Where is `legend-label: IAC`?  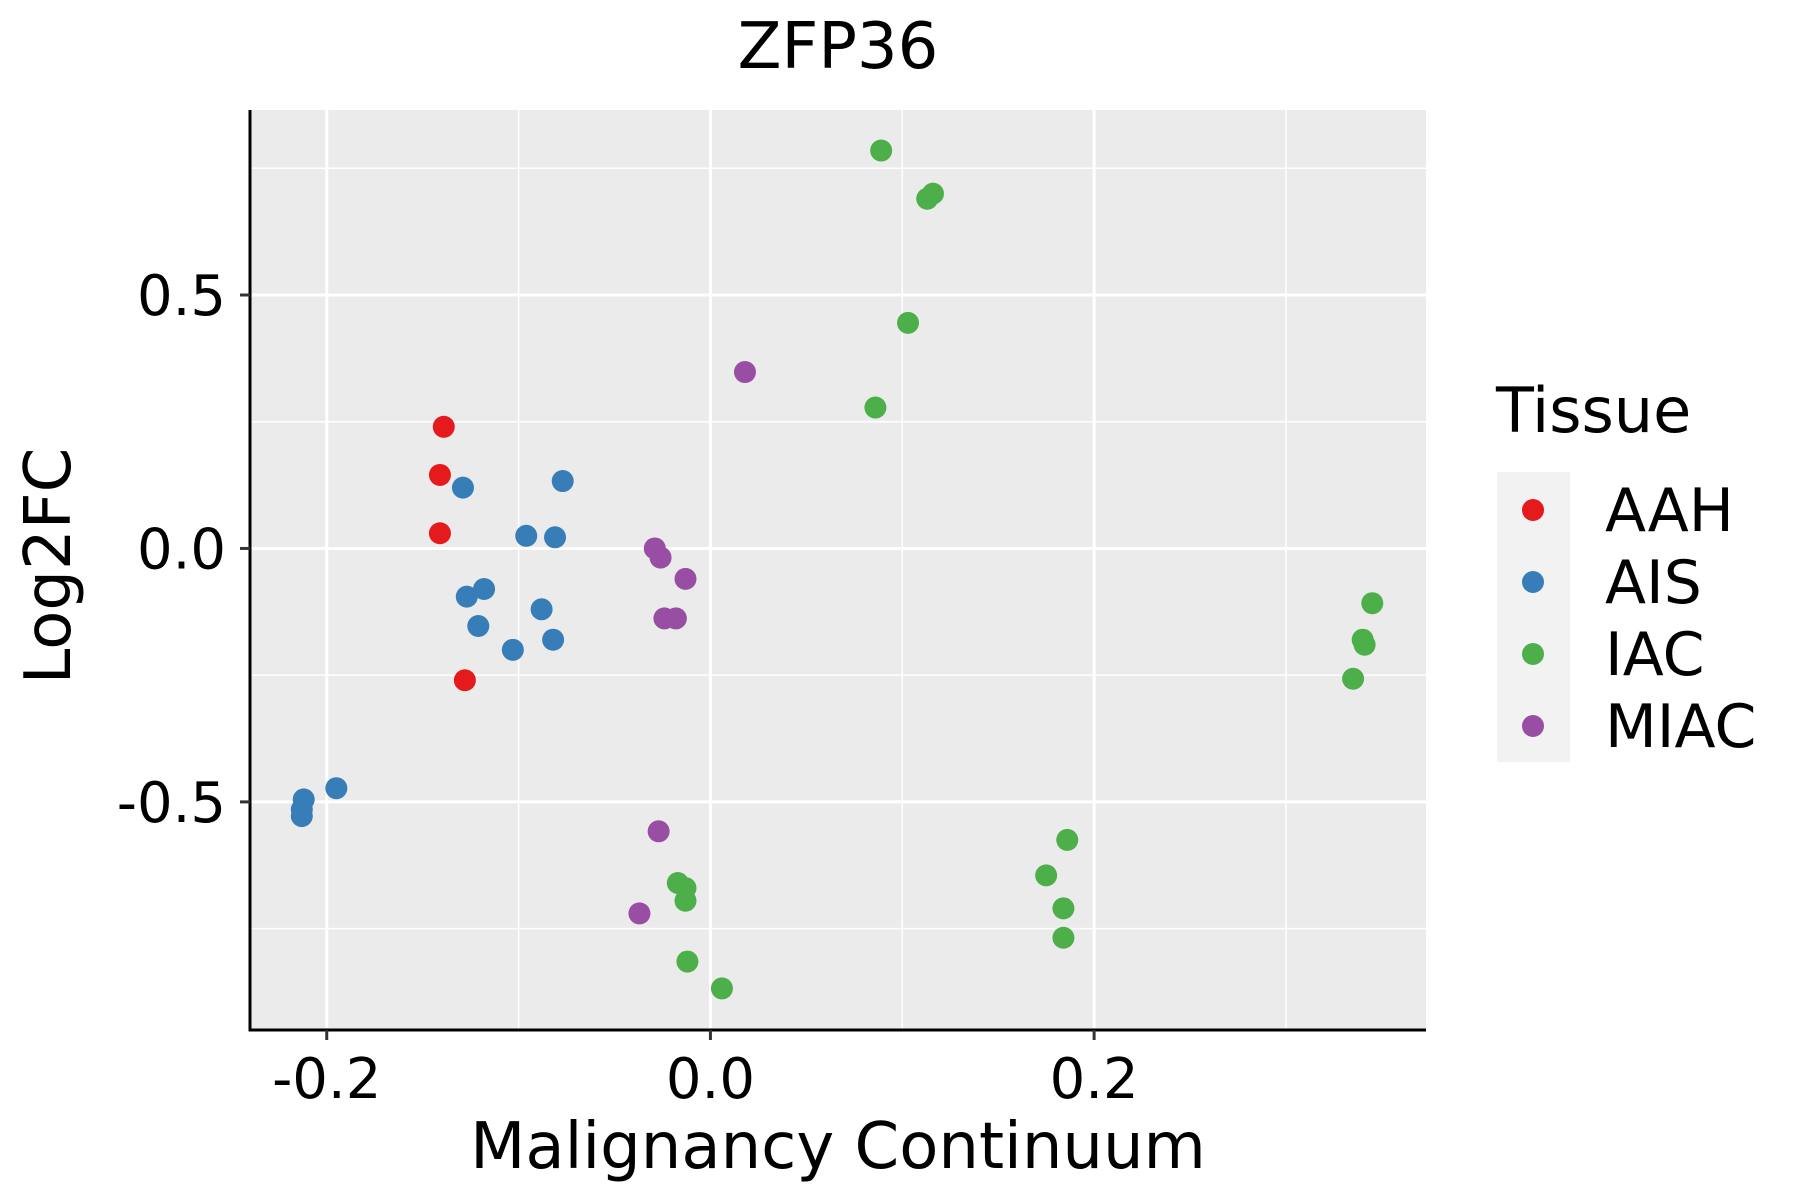
legend-label: IAC is located at coordinates (1655, 655).